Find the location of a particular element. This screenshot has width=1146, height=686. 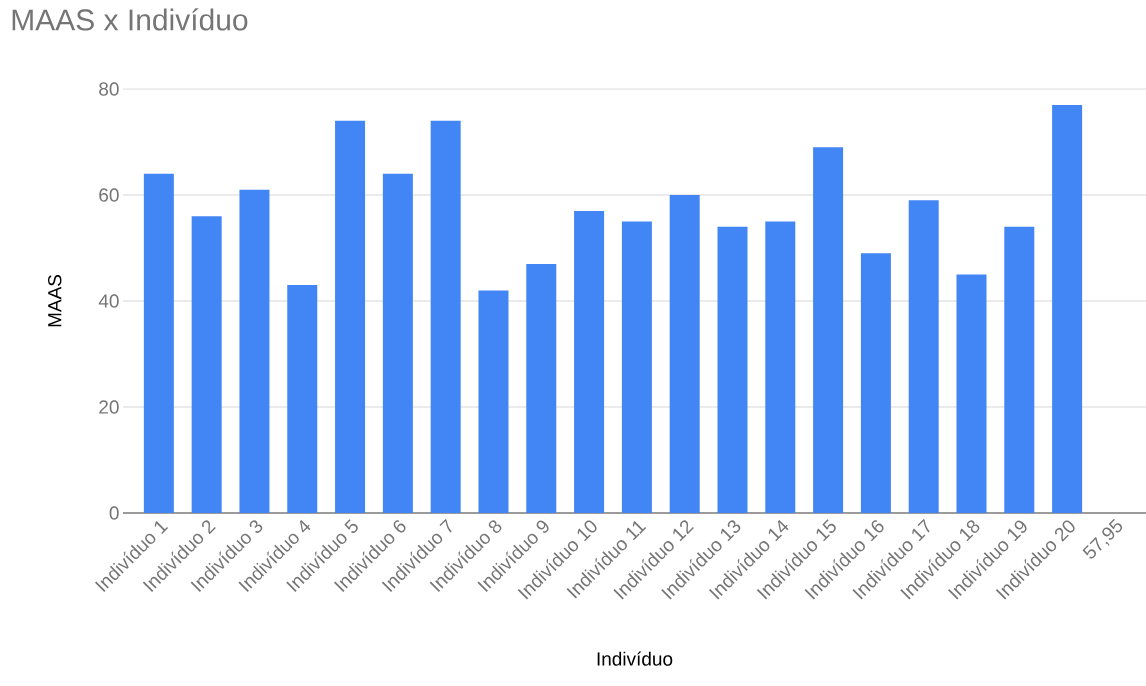

y-tick-label: 40 is located at coordinates (108, 301).